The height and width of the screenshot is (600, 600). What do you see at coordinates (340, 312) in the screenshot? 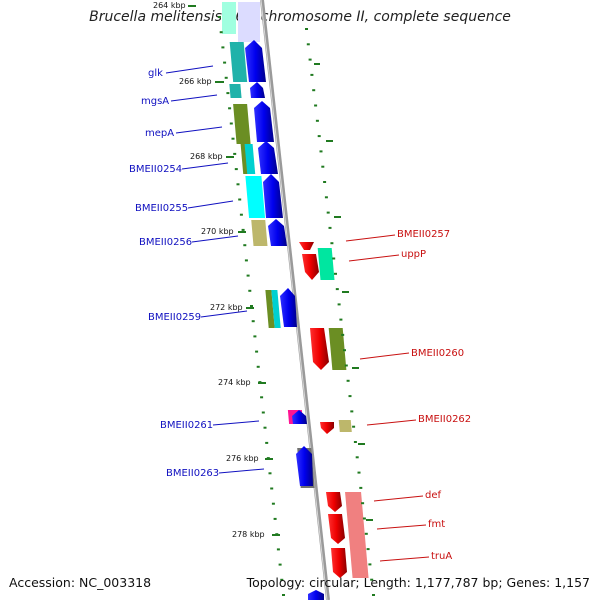
I see `tick-track-right` at bounding box center [340, 312].